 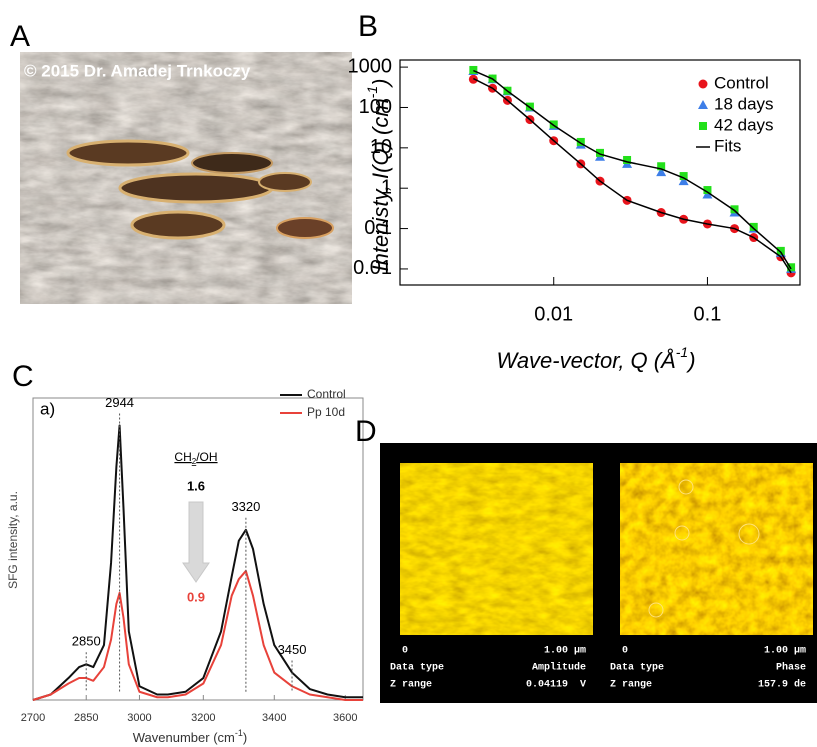 What do you see at coordinates (292, 649) in the screenshot?
I see `peak-label: 3450` at bounding box center [292, 649].